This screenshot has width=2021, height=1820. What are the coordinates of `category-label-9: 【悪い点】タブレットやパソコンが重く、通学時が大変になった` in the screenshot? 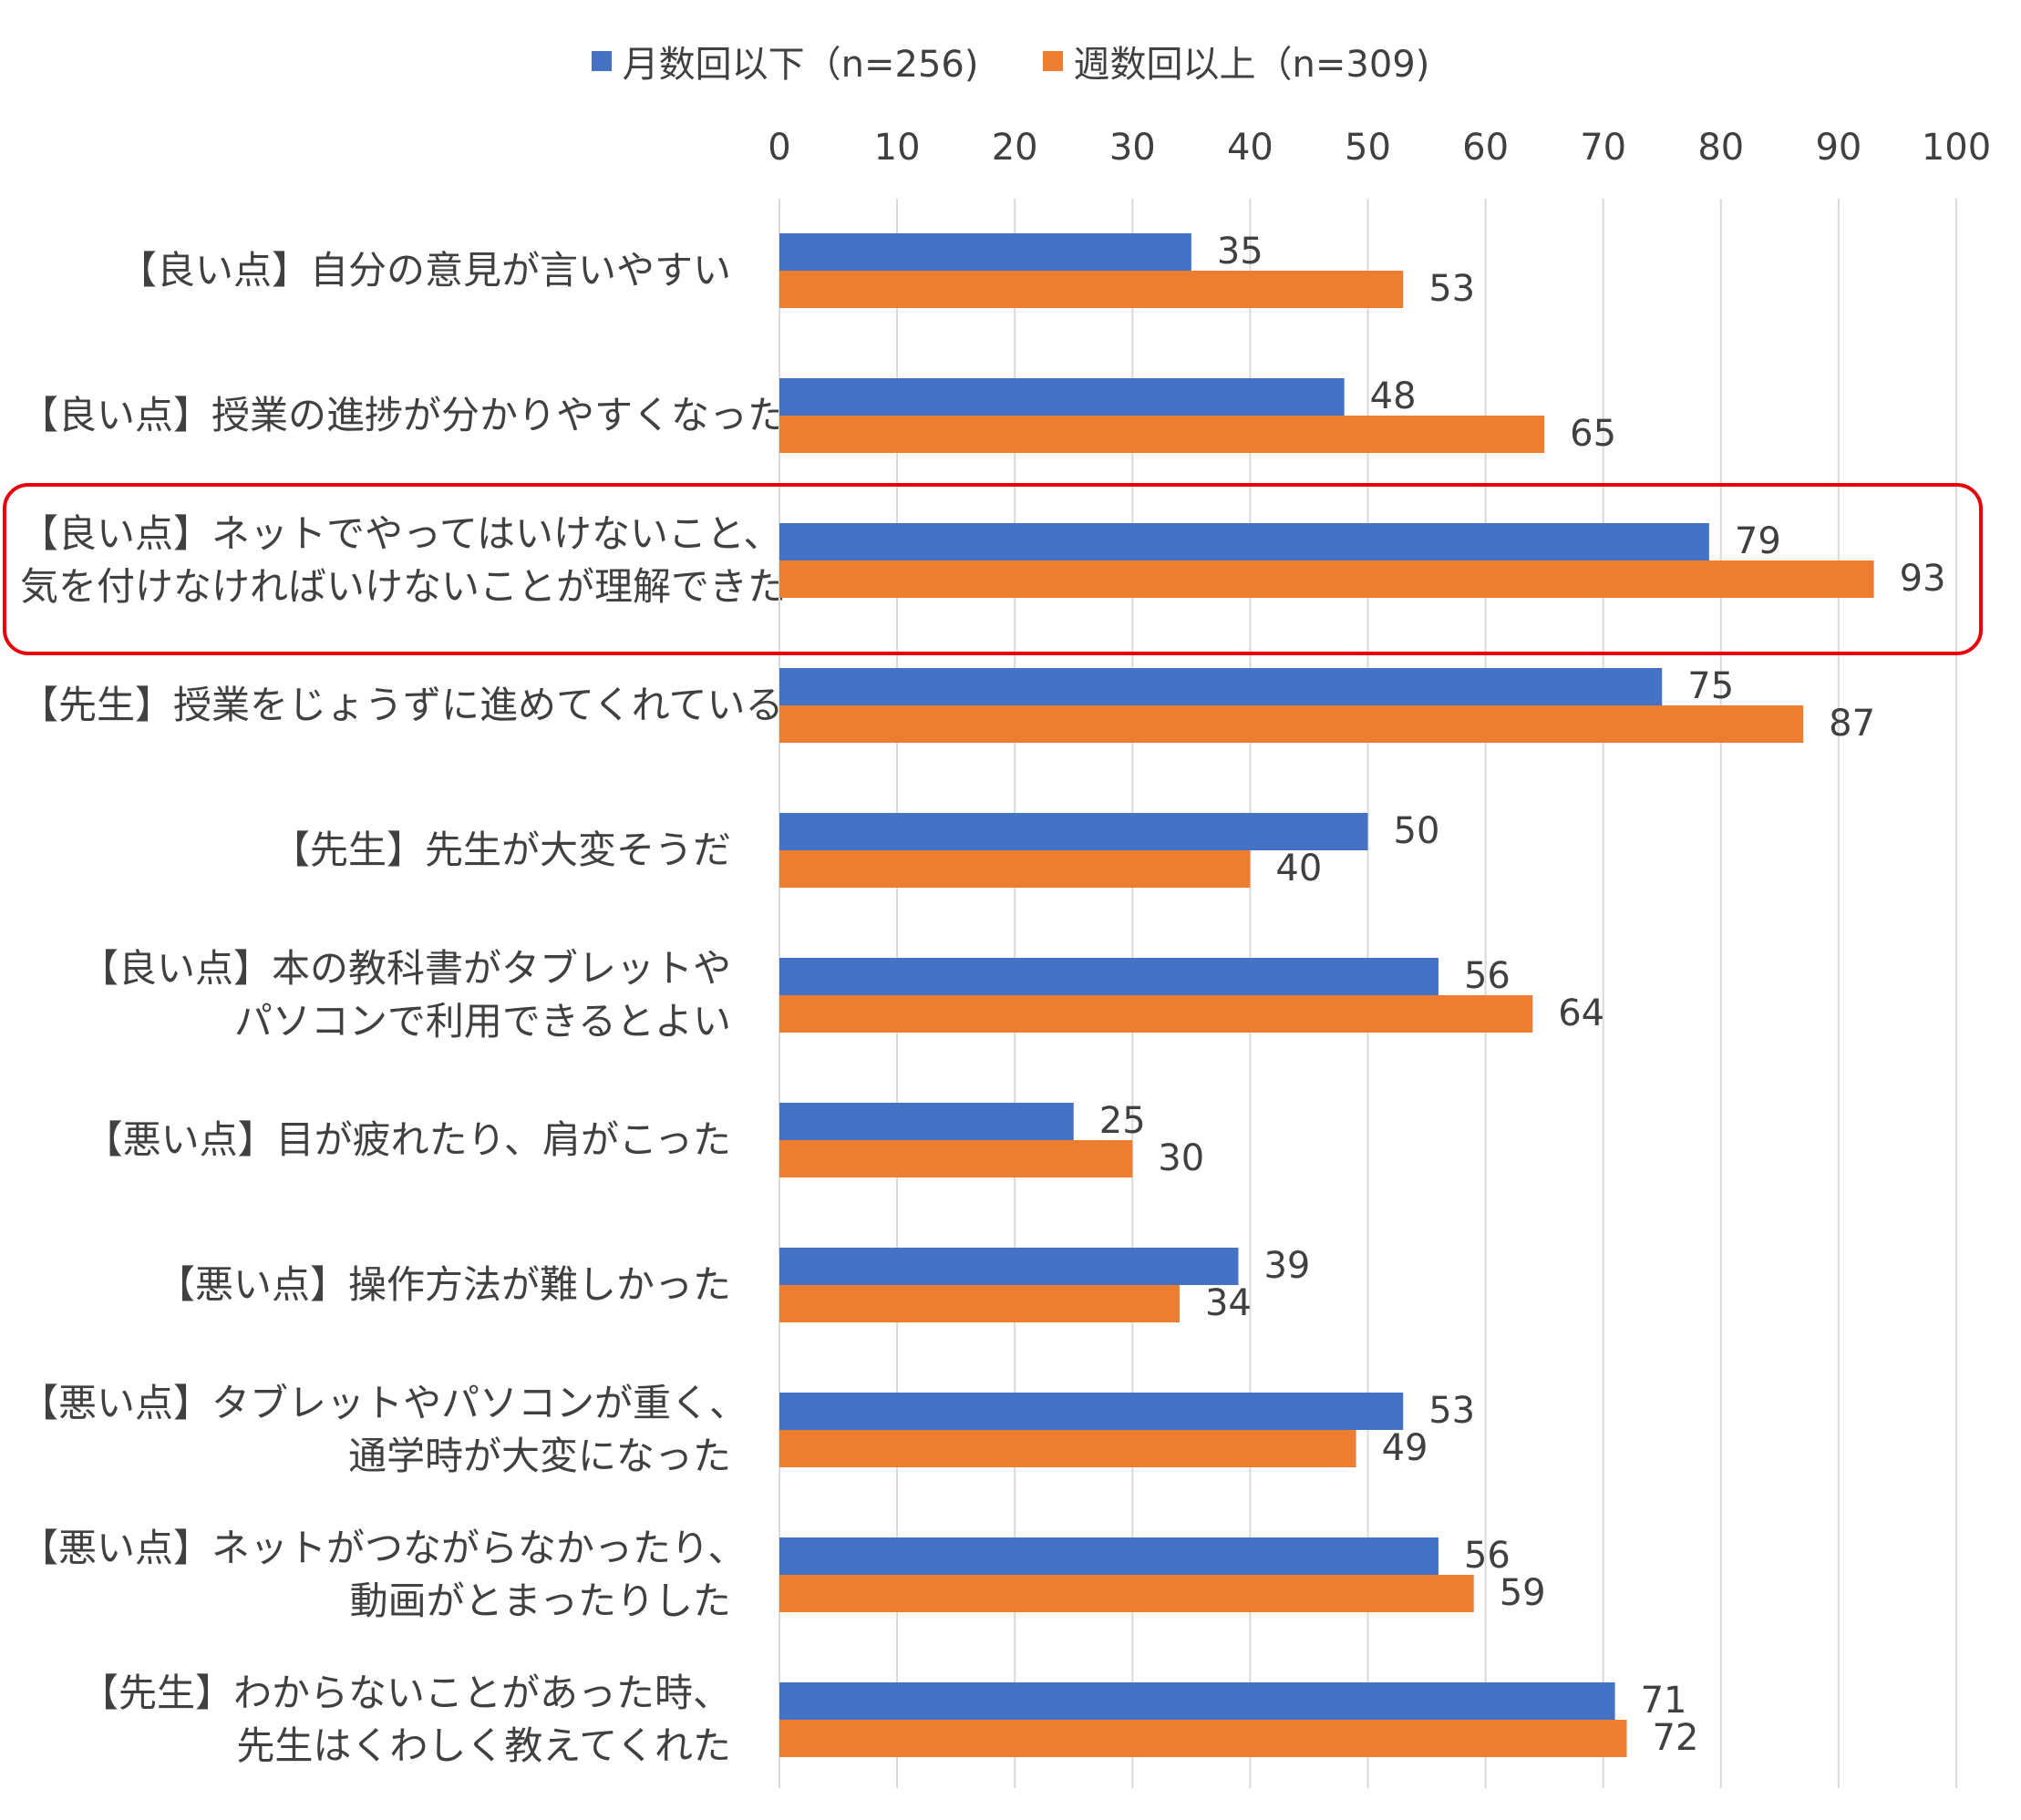 It's located at (384, 1430).